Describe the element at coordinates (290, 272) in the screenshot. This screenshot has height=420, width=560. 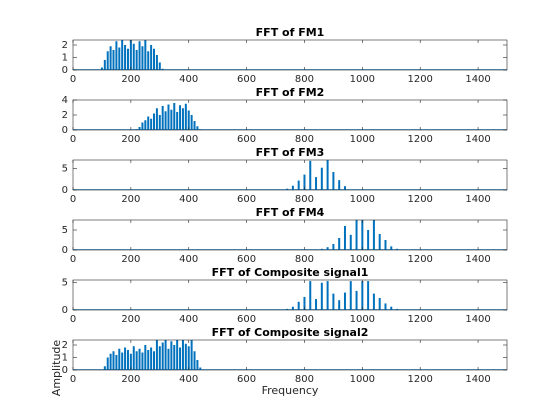
I see `subplot-title: FFT of Composite signal1` at that location.